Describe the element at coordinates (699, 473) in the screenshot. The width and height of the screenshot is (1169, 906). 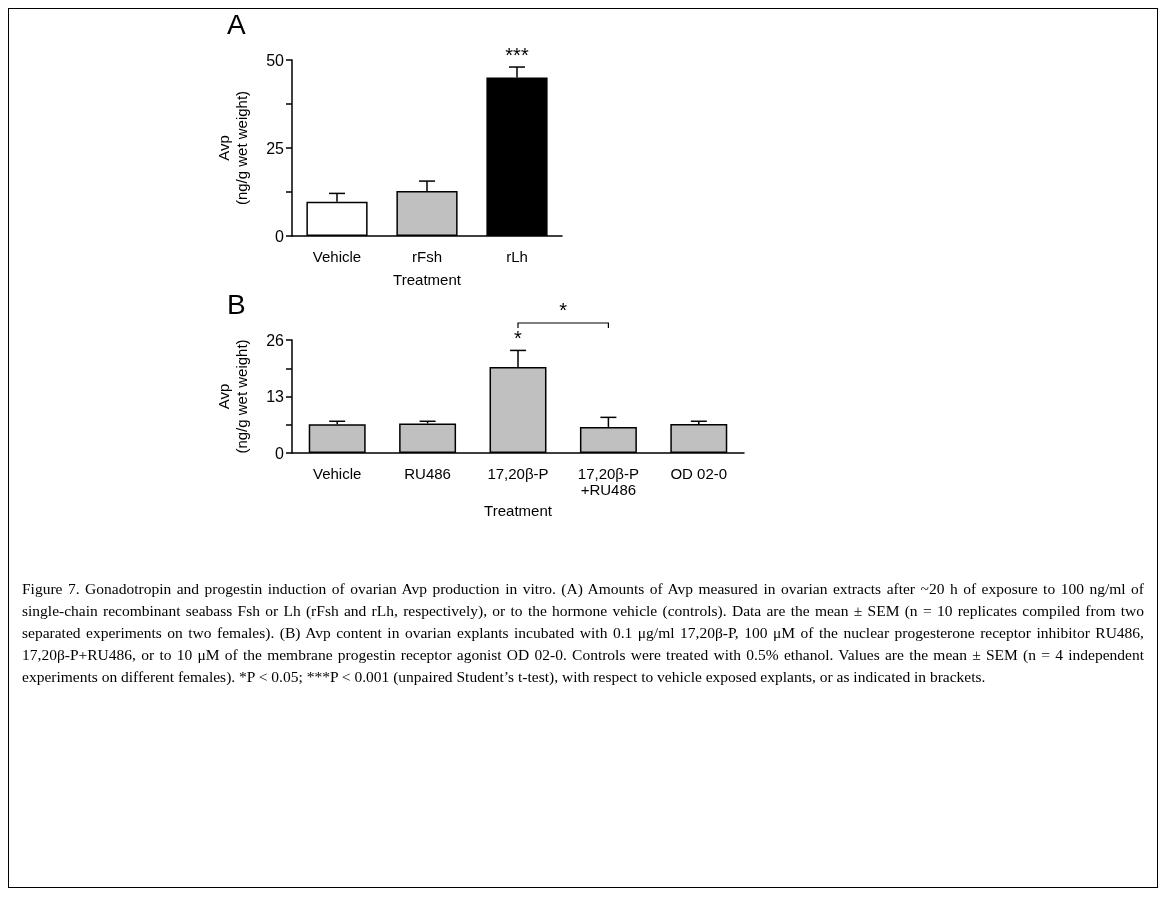
I see `x-tick-label: OD 02-0` at that location.